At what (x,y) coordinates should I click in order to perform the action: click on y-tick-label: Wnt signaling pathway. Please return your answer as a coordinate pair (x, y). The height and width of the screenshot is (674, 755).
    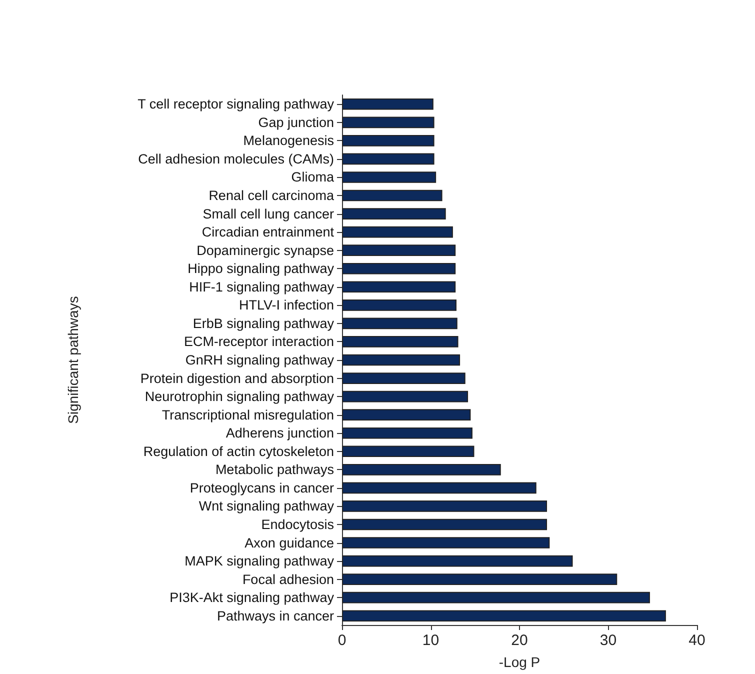
    Looking at the image, I should click on (266, 506).